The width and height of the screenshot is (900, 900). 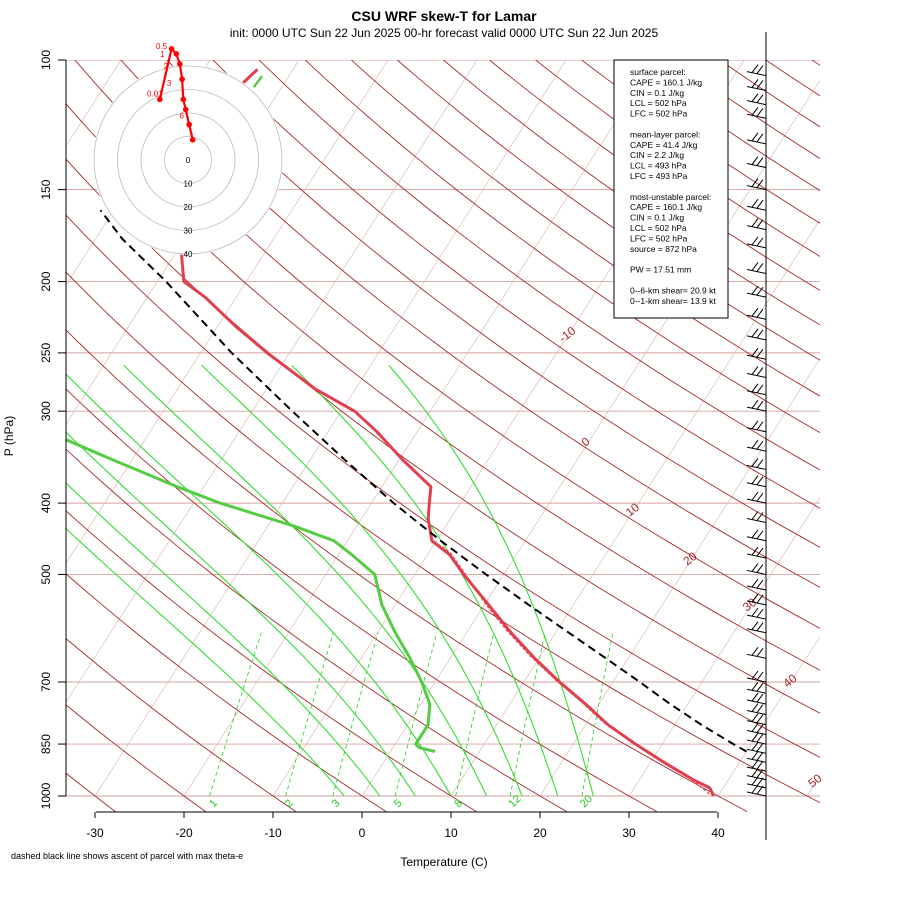 I want to click on virtual-temperature-line, so click(x=570, y=666).